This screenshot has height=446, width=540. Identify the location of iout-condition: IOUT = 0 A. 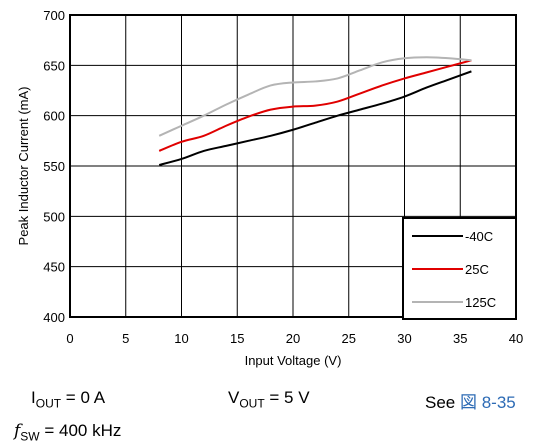
(68, 399).